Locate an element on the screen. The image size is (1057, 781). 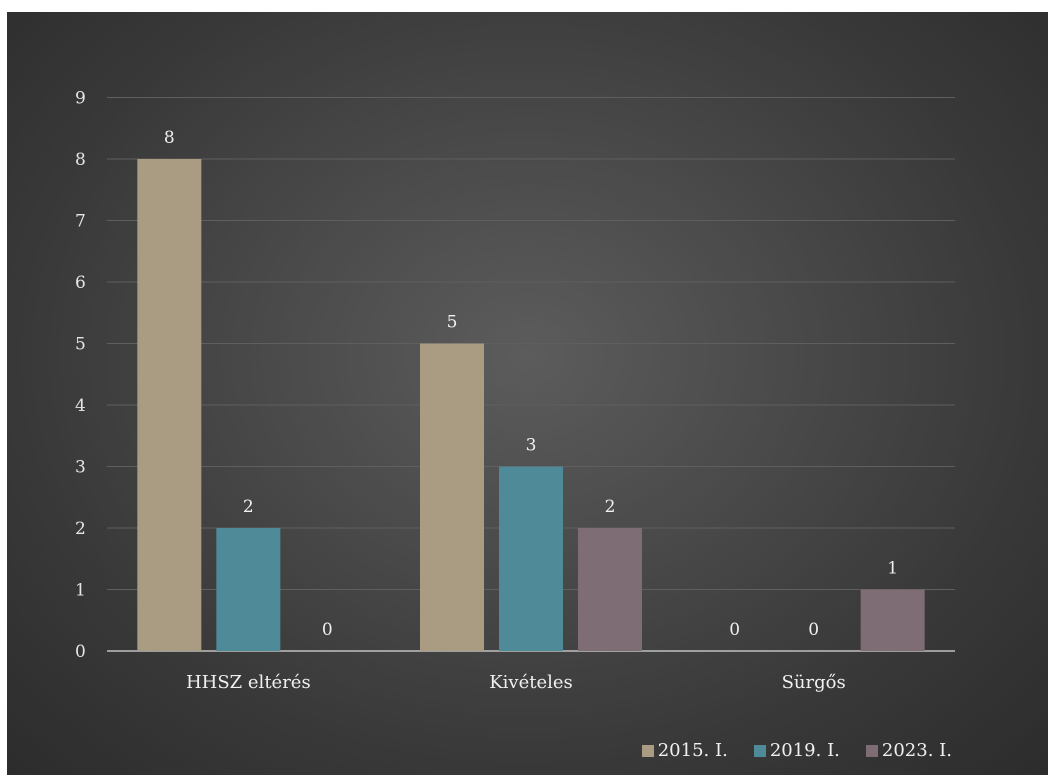
legend-label: 2023. I. is located at coordinates (916, 750).